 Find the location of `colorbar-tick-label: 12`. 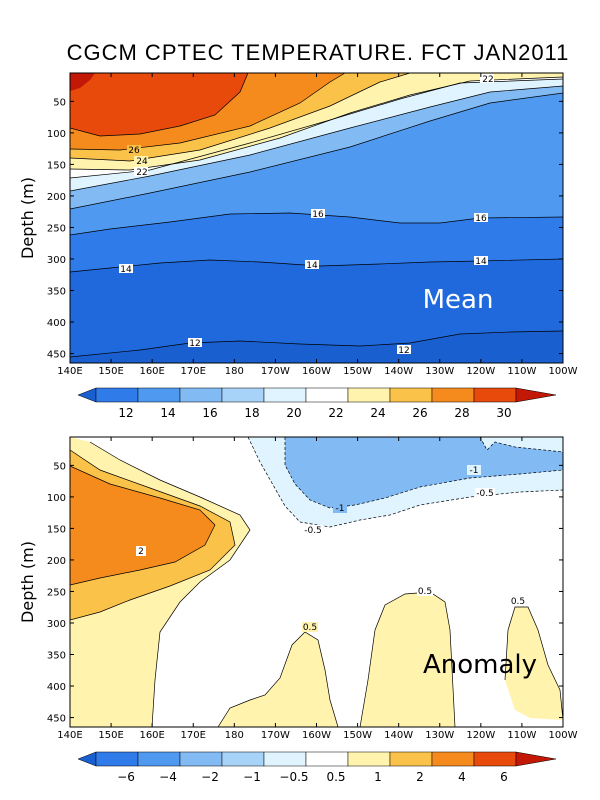

colorbar-tick-label: 12 is located at coordinates (125, 413).